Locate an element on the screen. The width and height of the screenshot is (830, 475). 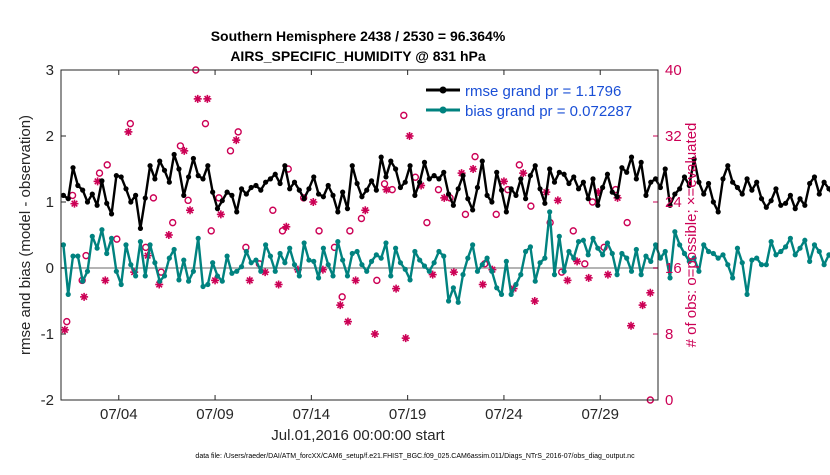
x-tick-label: 07/19 is located at coordinates (408, 414).